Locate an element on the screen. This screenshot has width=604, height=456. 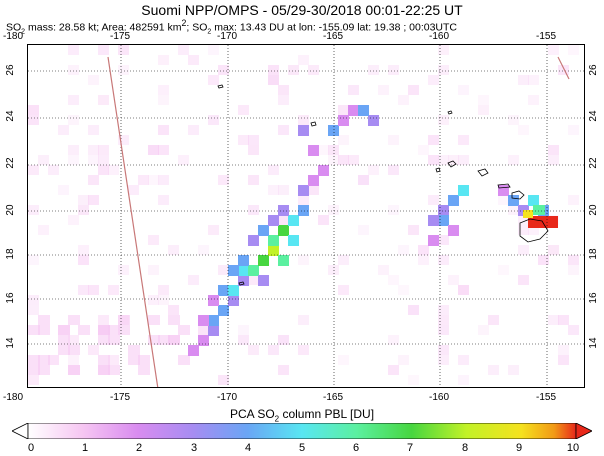
colorbar-title: PCA SO2 column PBL [DU] is located at coordinates (302, 415).